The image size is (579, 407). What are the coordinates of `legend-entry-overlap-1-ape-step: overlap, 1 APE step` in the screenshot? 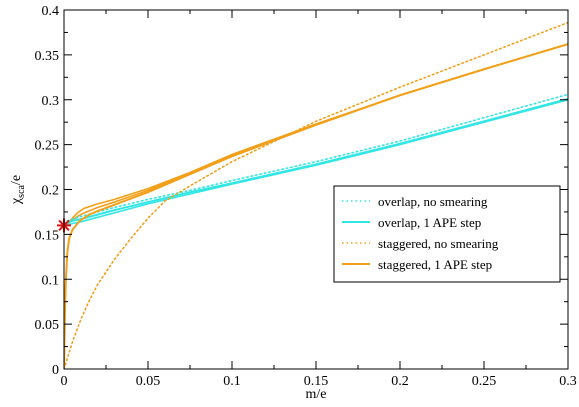 It's located at (411, 222).